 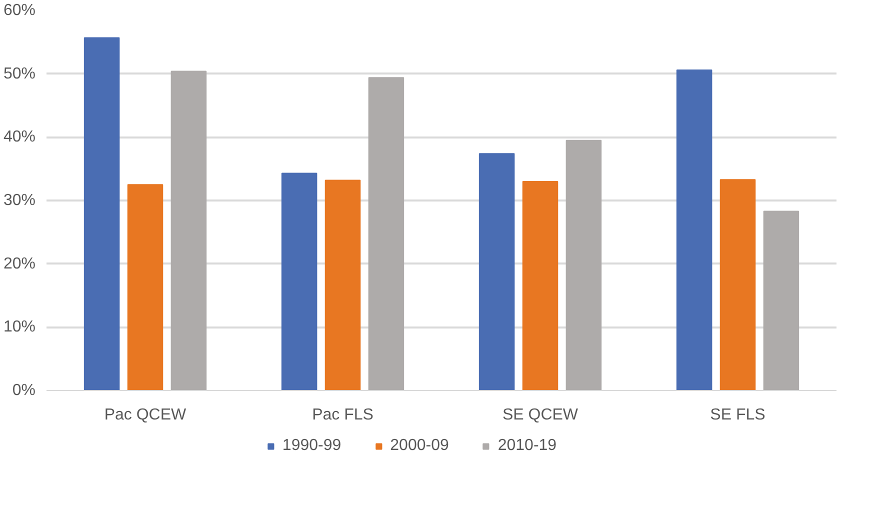 What do you see at coordinates (419, 446) in the screenshot?
I see `legend-label: 2000-09` at bounding box center [419, 446].